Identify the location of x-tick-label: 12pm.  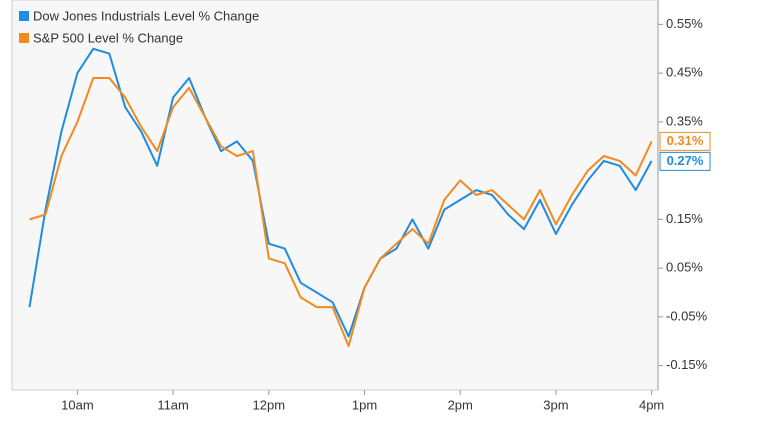
(269, 404).